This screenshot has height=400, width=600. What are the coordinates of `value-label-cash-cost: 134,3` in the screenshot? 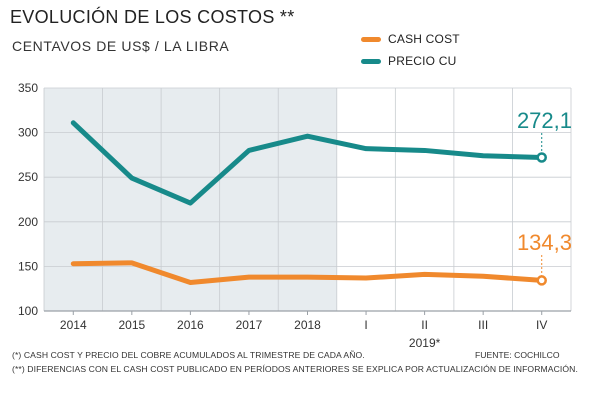 It's located at (544, 242).